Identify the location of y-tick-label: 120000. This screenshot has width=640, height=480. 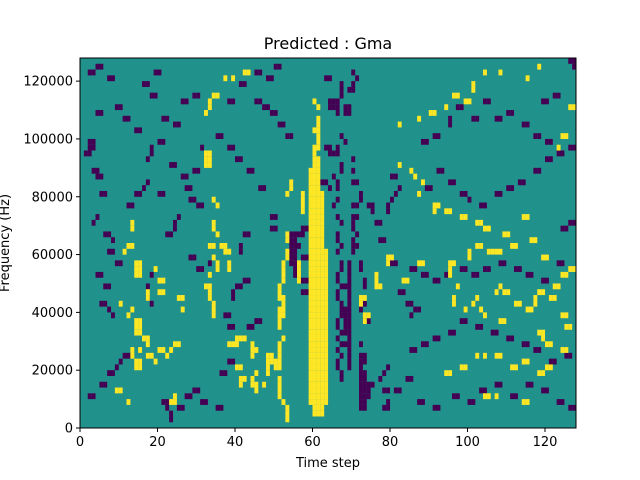
(48, 82).